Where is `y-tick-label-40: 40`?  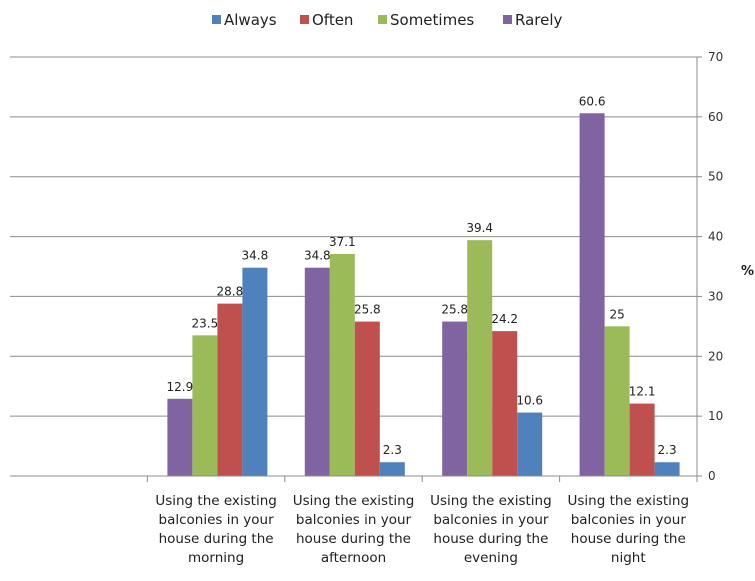
y-tick-label-40: 40 is located at coordinates (715, 237).